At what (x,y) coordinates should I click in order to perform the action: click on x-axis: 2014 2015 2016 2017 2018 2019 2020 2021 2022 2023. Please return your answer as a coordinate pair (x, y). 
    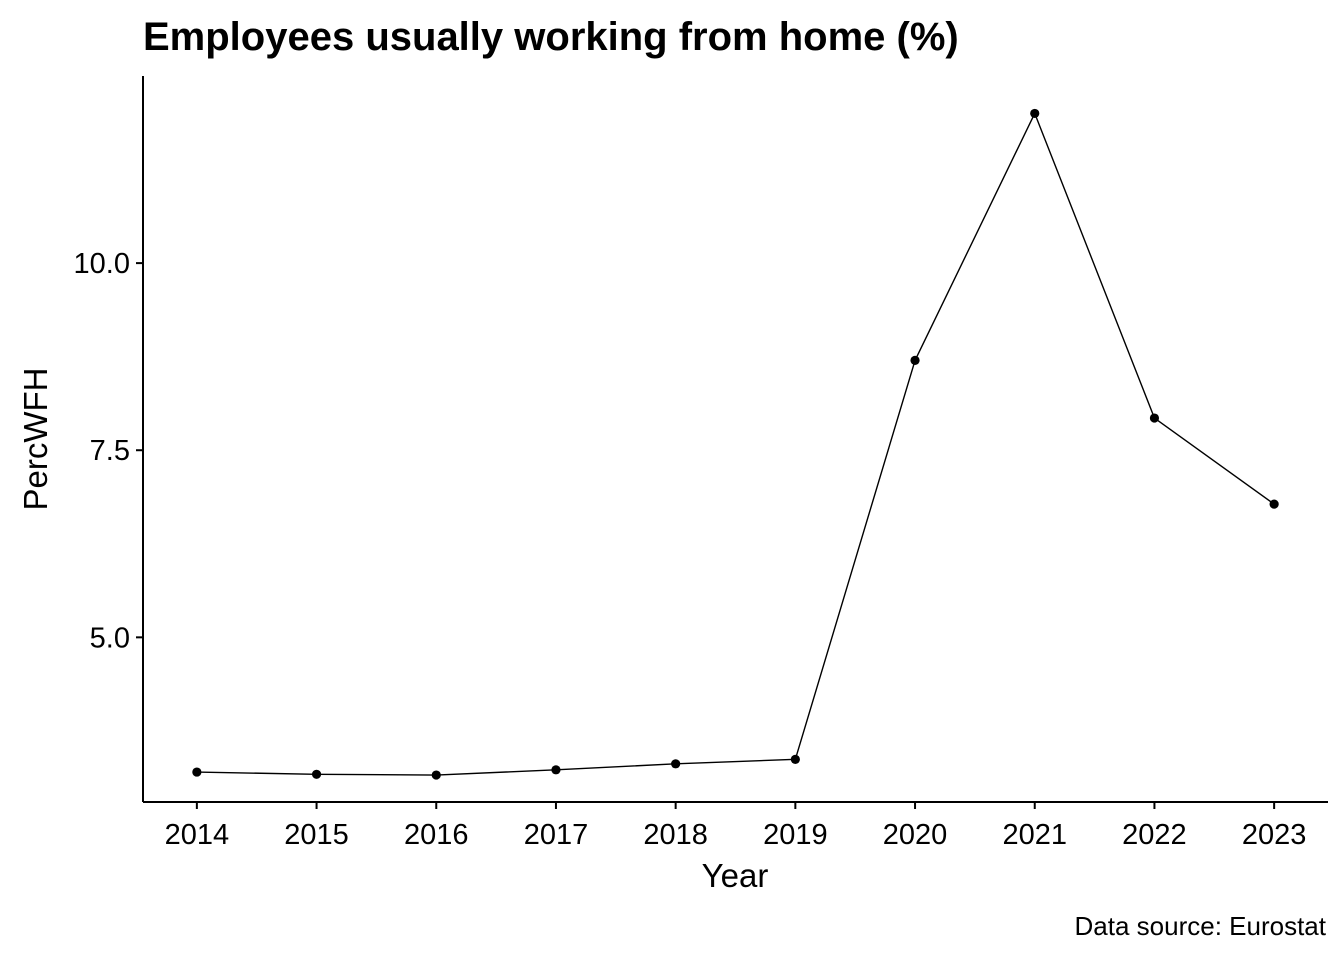
    Looking at the image, I should click on (735, 826).